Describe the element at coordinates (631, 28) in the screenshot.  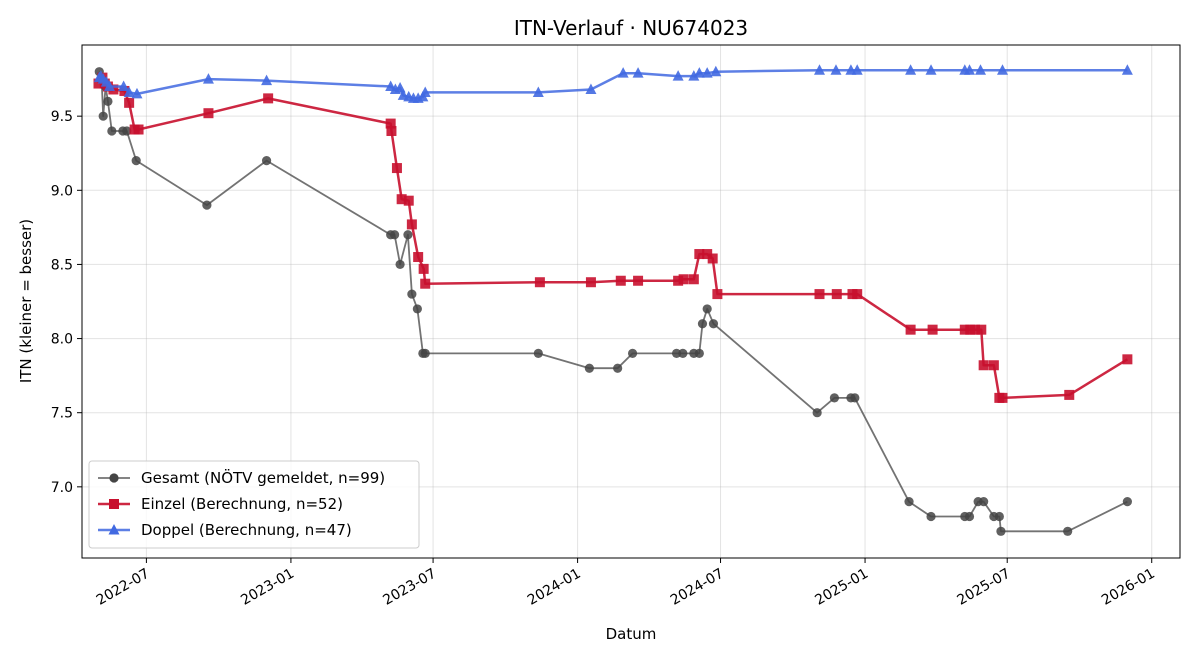
I see `chart-title: ITN-Verlauf · NU674023` at that location.